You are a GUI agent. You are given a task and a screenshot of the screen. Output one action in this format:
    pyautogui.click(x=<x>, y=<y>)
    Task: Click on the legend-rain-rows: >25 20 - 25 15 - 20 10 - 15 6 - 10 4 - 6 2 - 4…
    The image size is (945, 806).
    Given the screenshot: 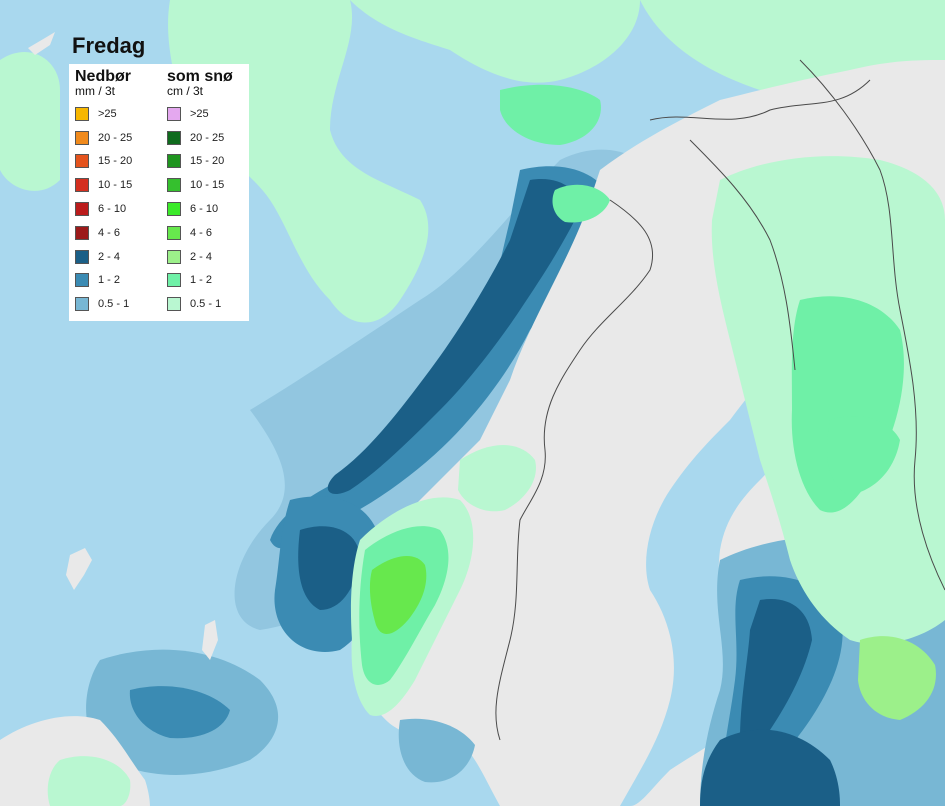 What is the action you would take?
    pyautogui.click(x=118, y=209)
    